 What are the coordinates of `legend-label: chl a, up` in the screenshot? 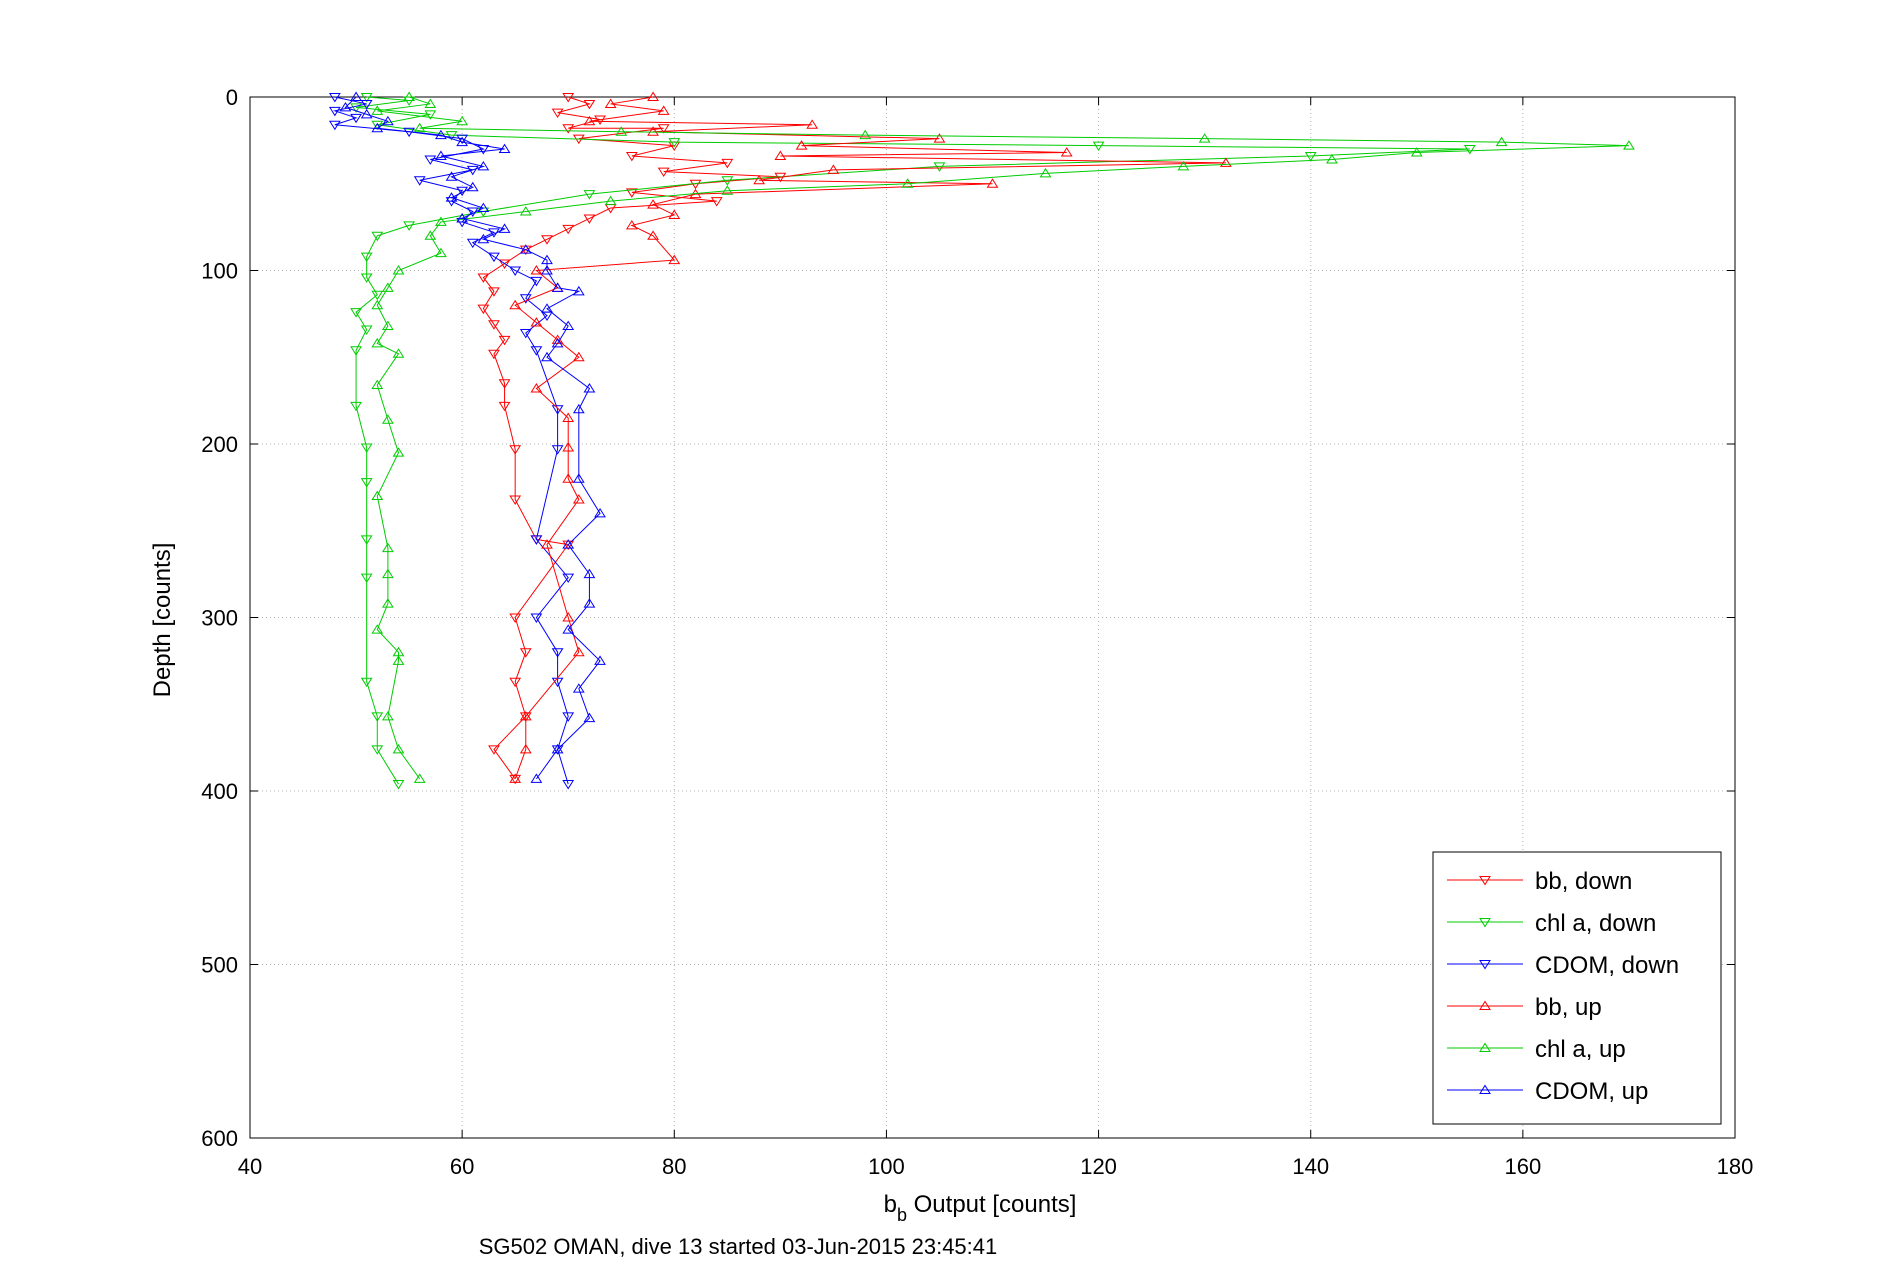 It's located at (1580, 1049).